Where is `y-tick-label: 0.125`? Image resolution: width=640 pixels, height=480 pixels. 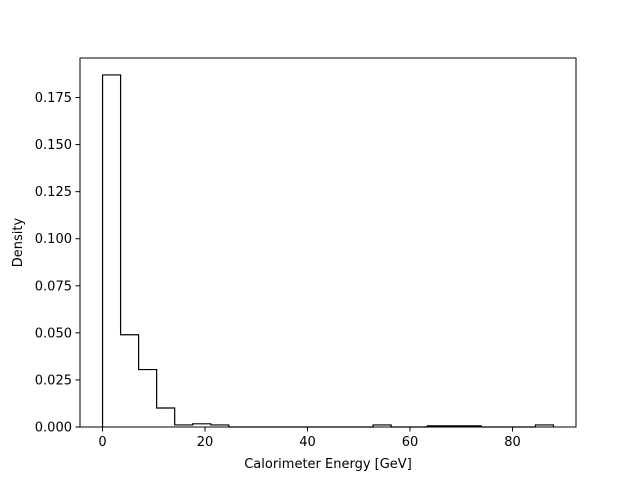 y-tick-label: 0.125 is located at coordinates (53, 192).